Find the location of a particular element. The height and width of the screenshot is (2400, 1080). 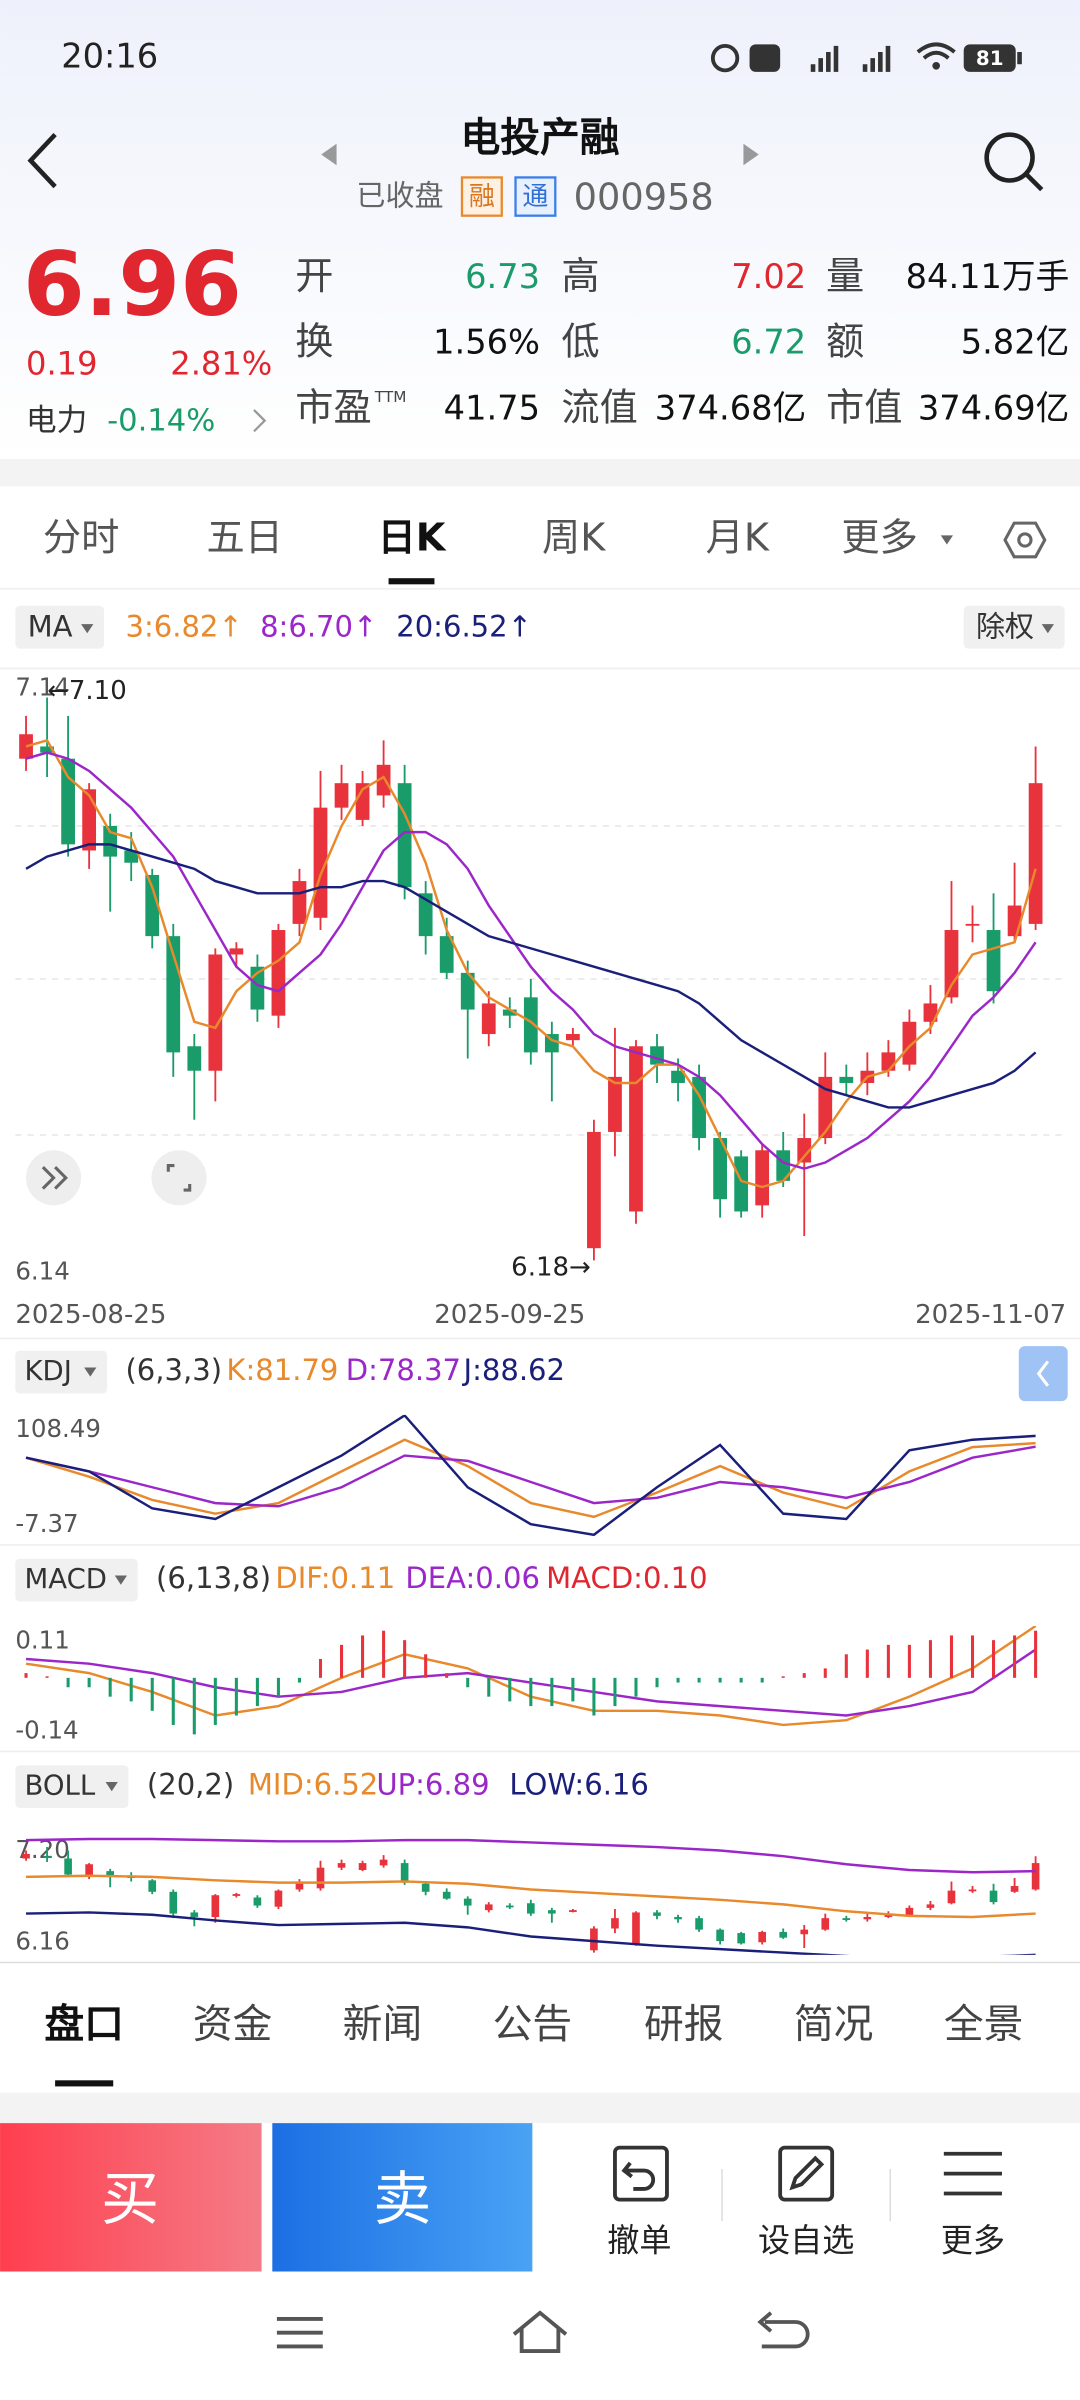

field-label: 高 is located at coordinates (580, 277).